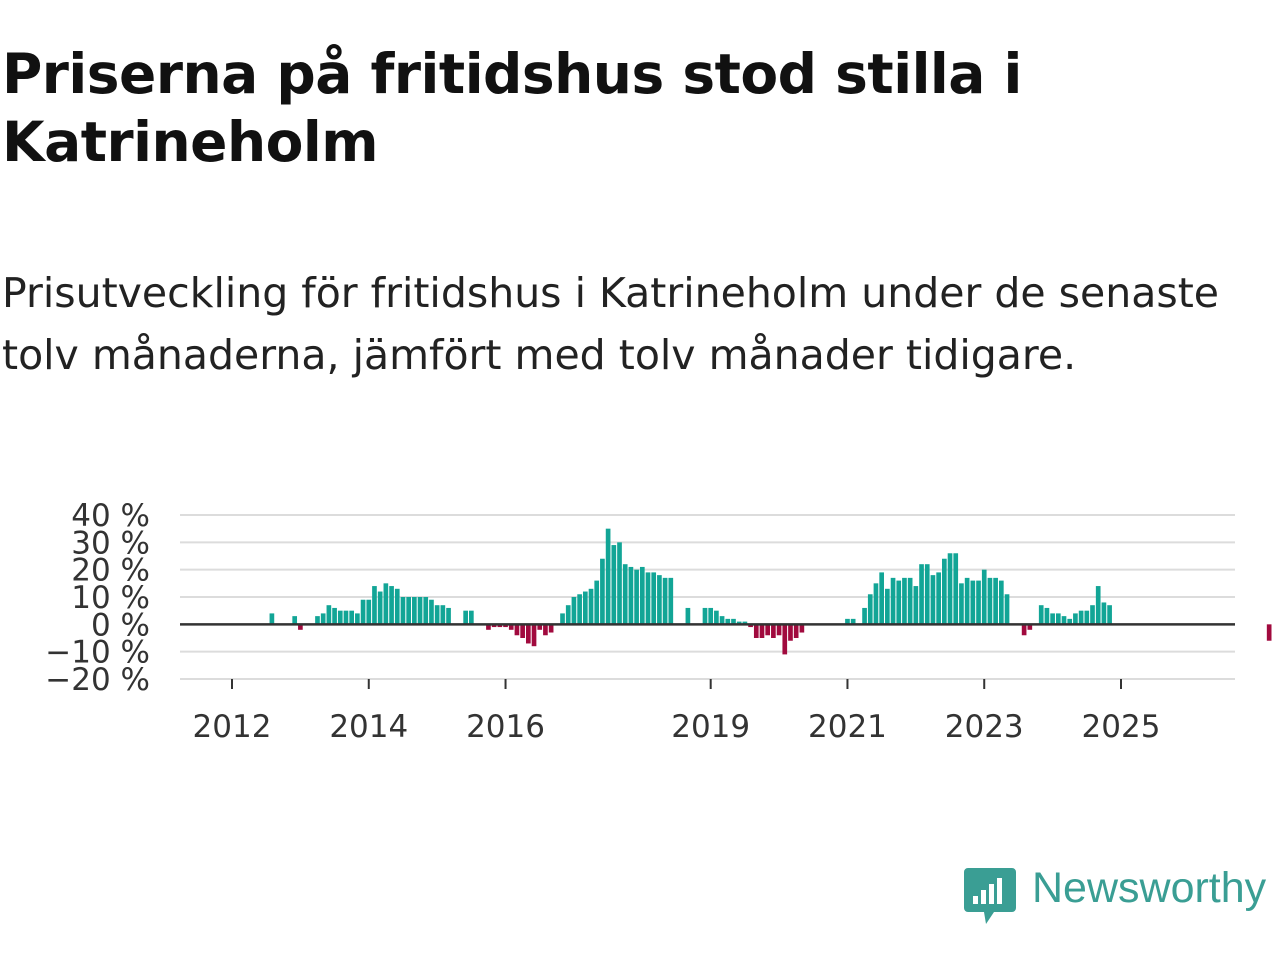 The image size is (1280, 960). What do you see at coordinates (110, 543) in the screenshot?
I see `y-tick-label: 30 %` at bounding box center [110, 543].